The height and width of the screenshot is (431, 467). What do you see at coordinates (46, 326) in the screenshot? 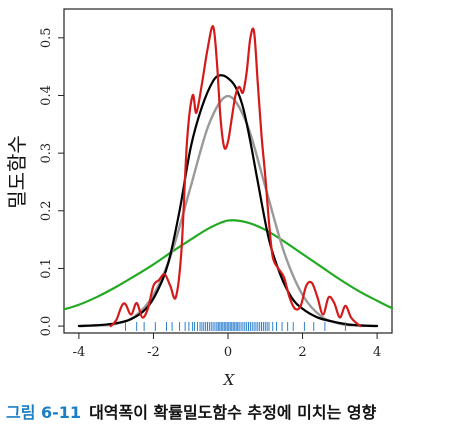
I see `y-tick-label: 0.0` at bounding box center [46, 326].